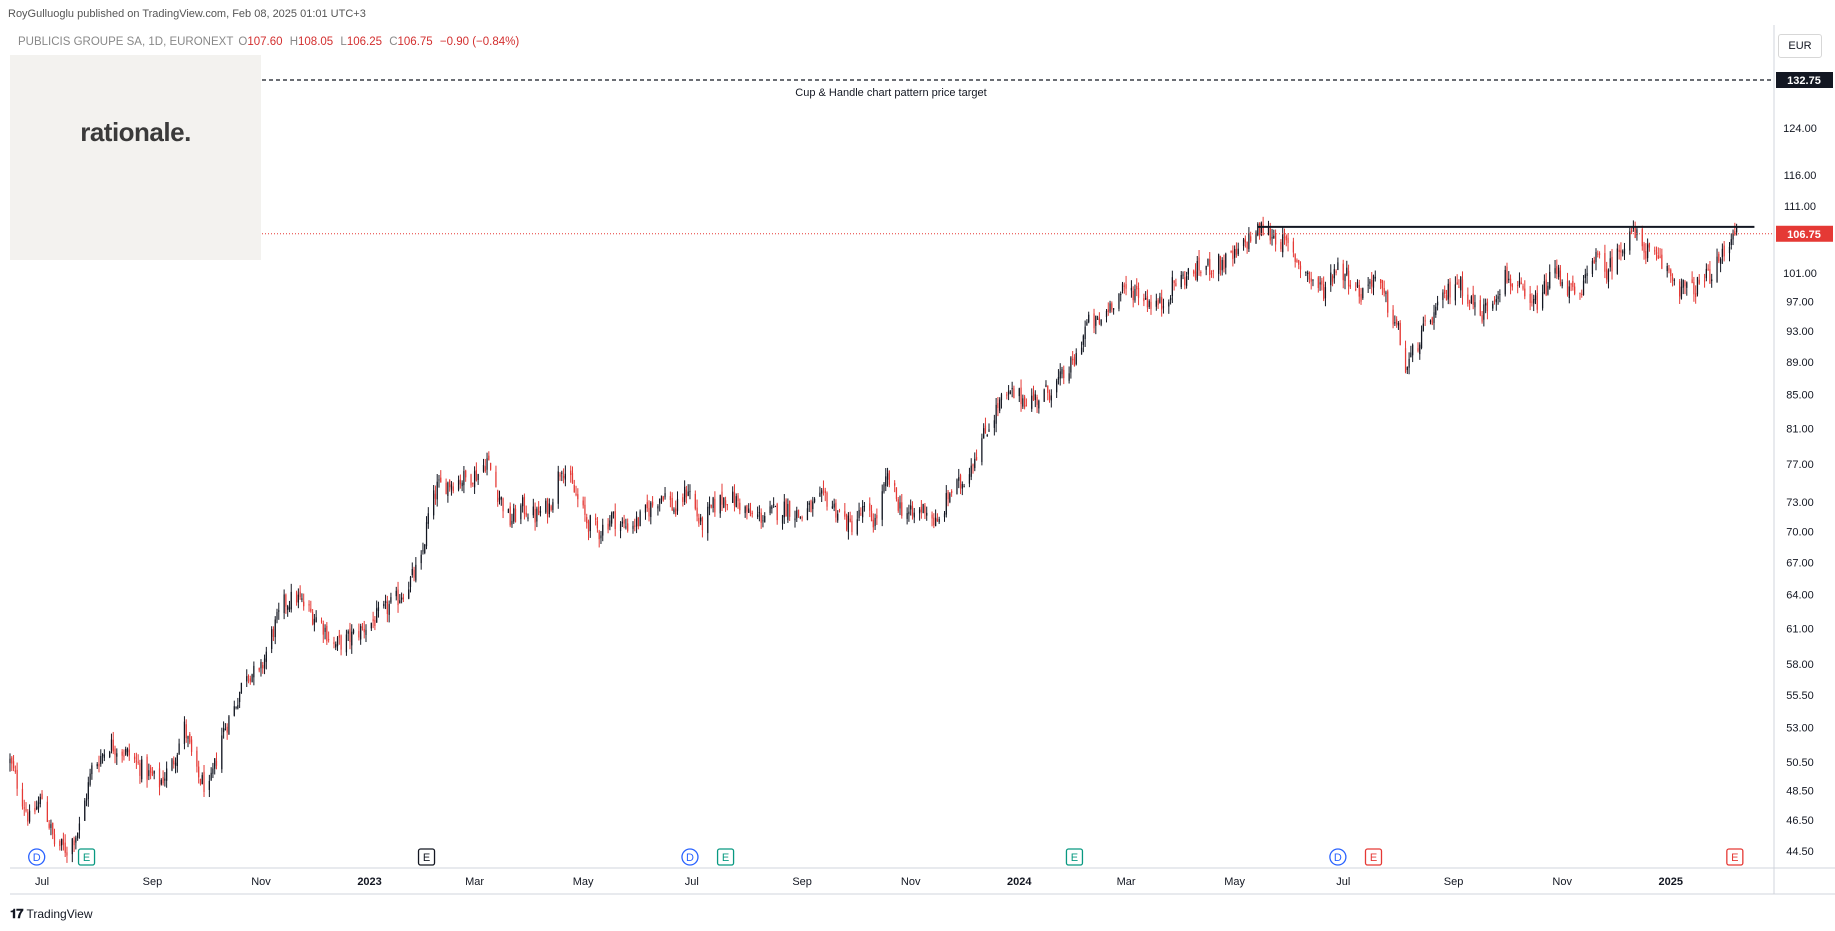 This screenshot has width=1835, height=931. What do you see at coordinates (583, 882) in the screenshot?
I see `x-tick-label: May` at bounding box center [583, 882].